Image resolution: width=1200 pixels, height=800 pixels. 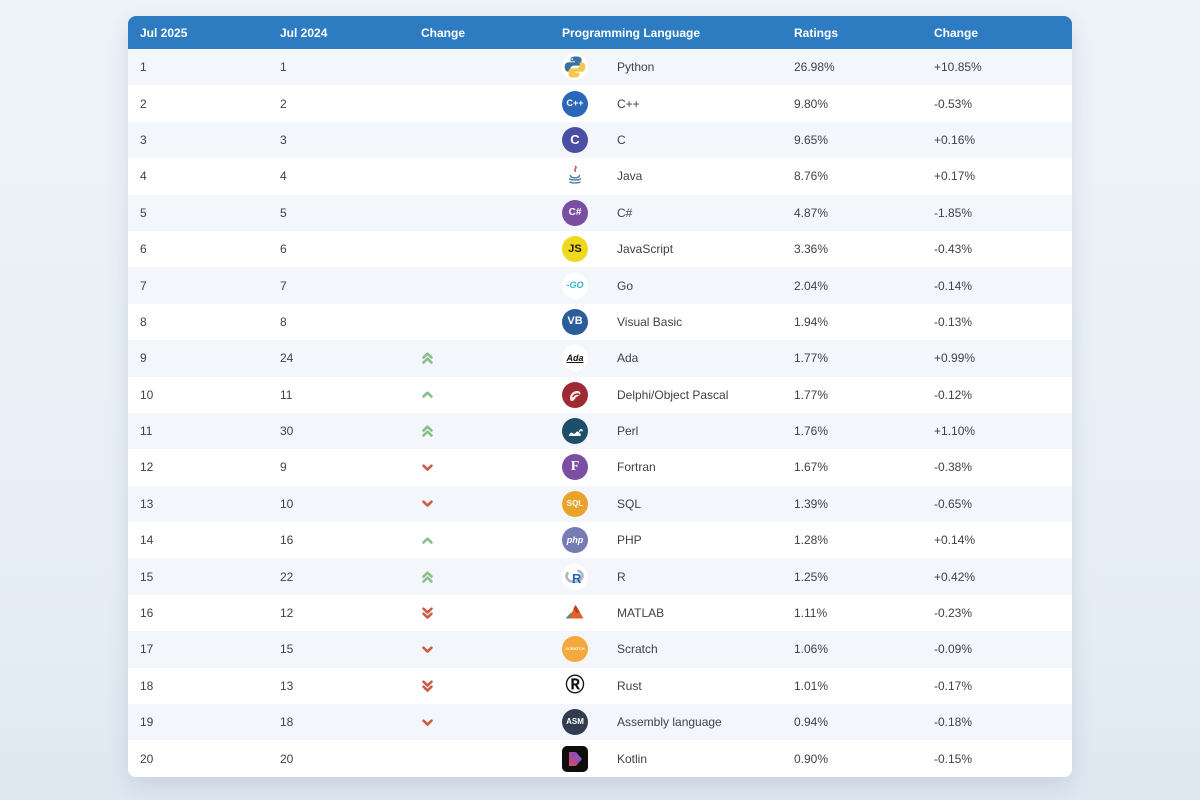 I want to click on rank-2024-cell: 15, so click(x=287, y=649).